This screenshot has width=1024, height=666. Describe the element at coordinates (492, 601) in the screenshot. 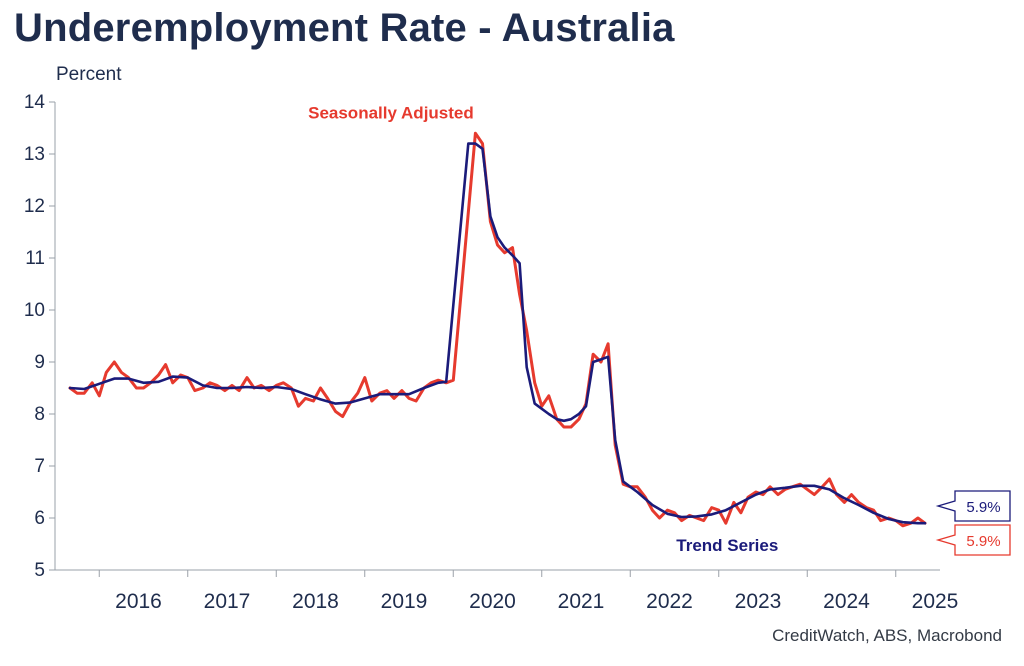

I see `x-tick-label: 2020` at that location.